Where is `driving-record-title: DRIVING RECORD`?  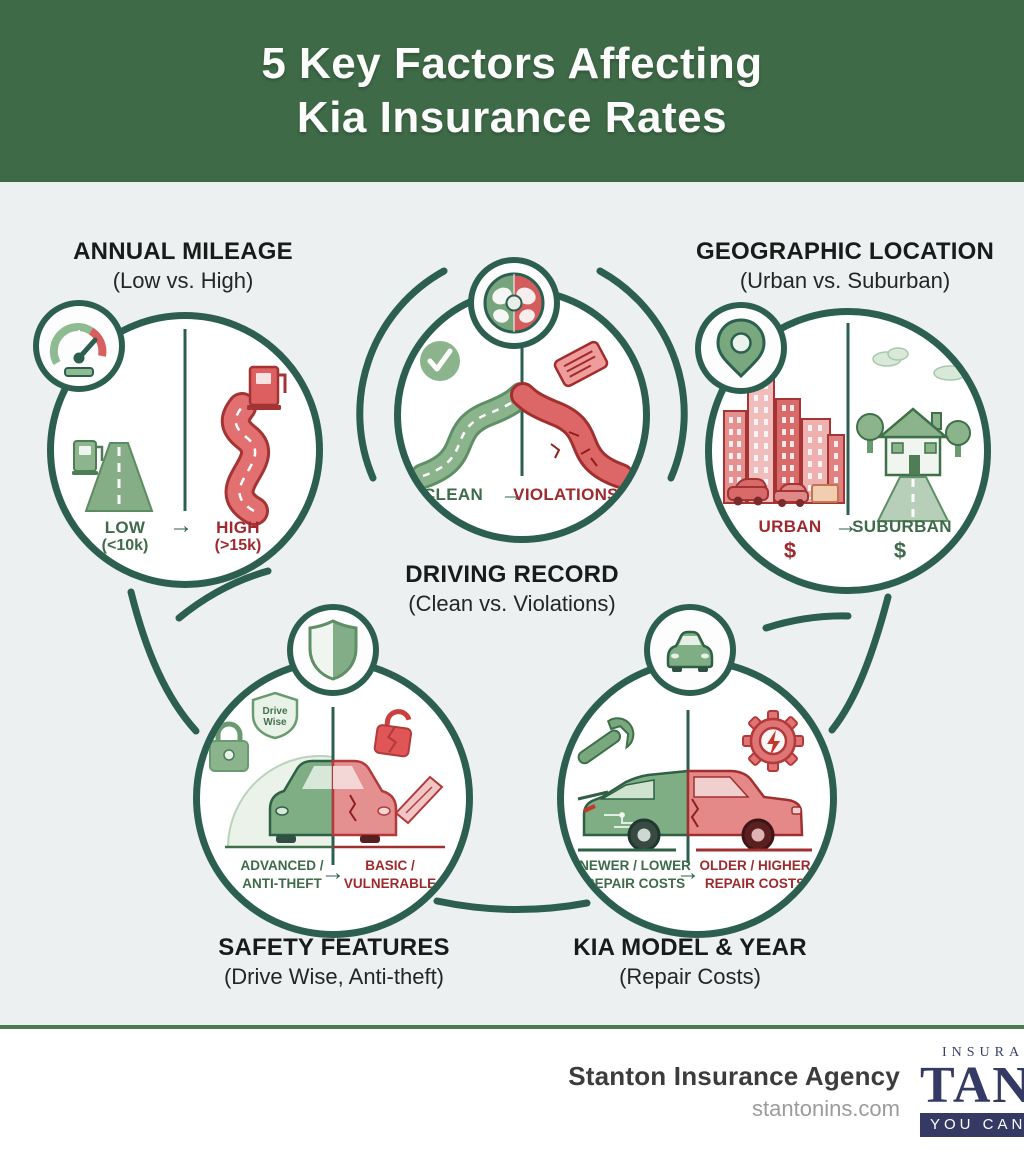
driving-record-title: DRIVING RECORD is located at coordinates (512, 574).